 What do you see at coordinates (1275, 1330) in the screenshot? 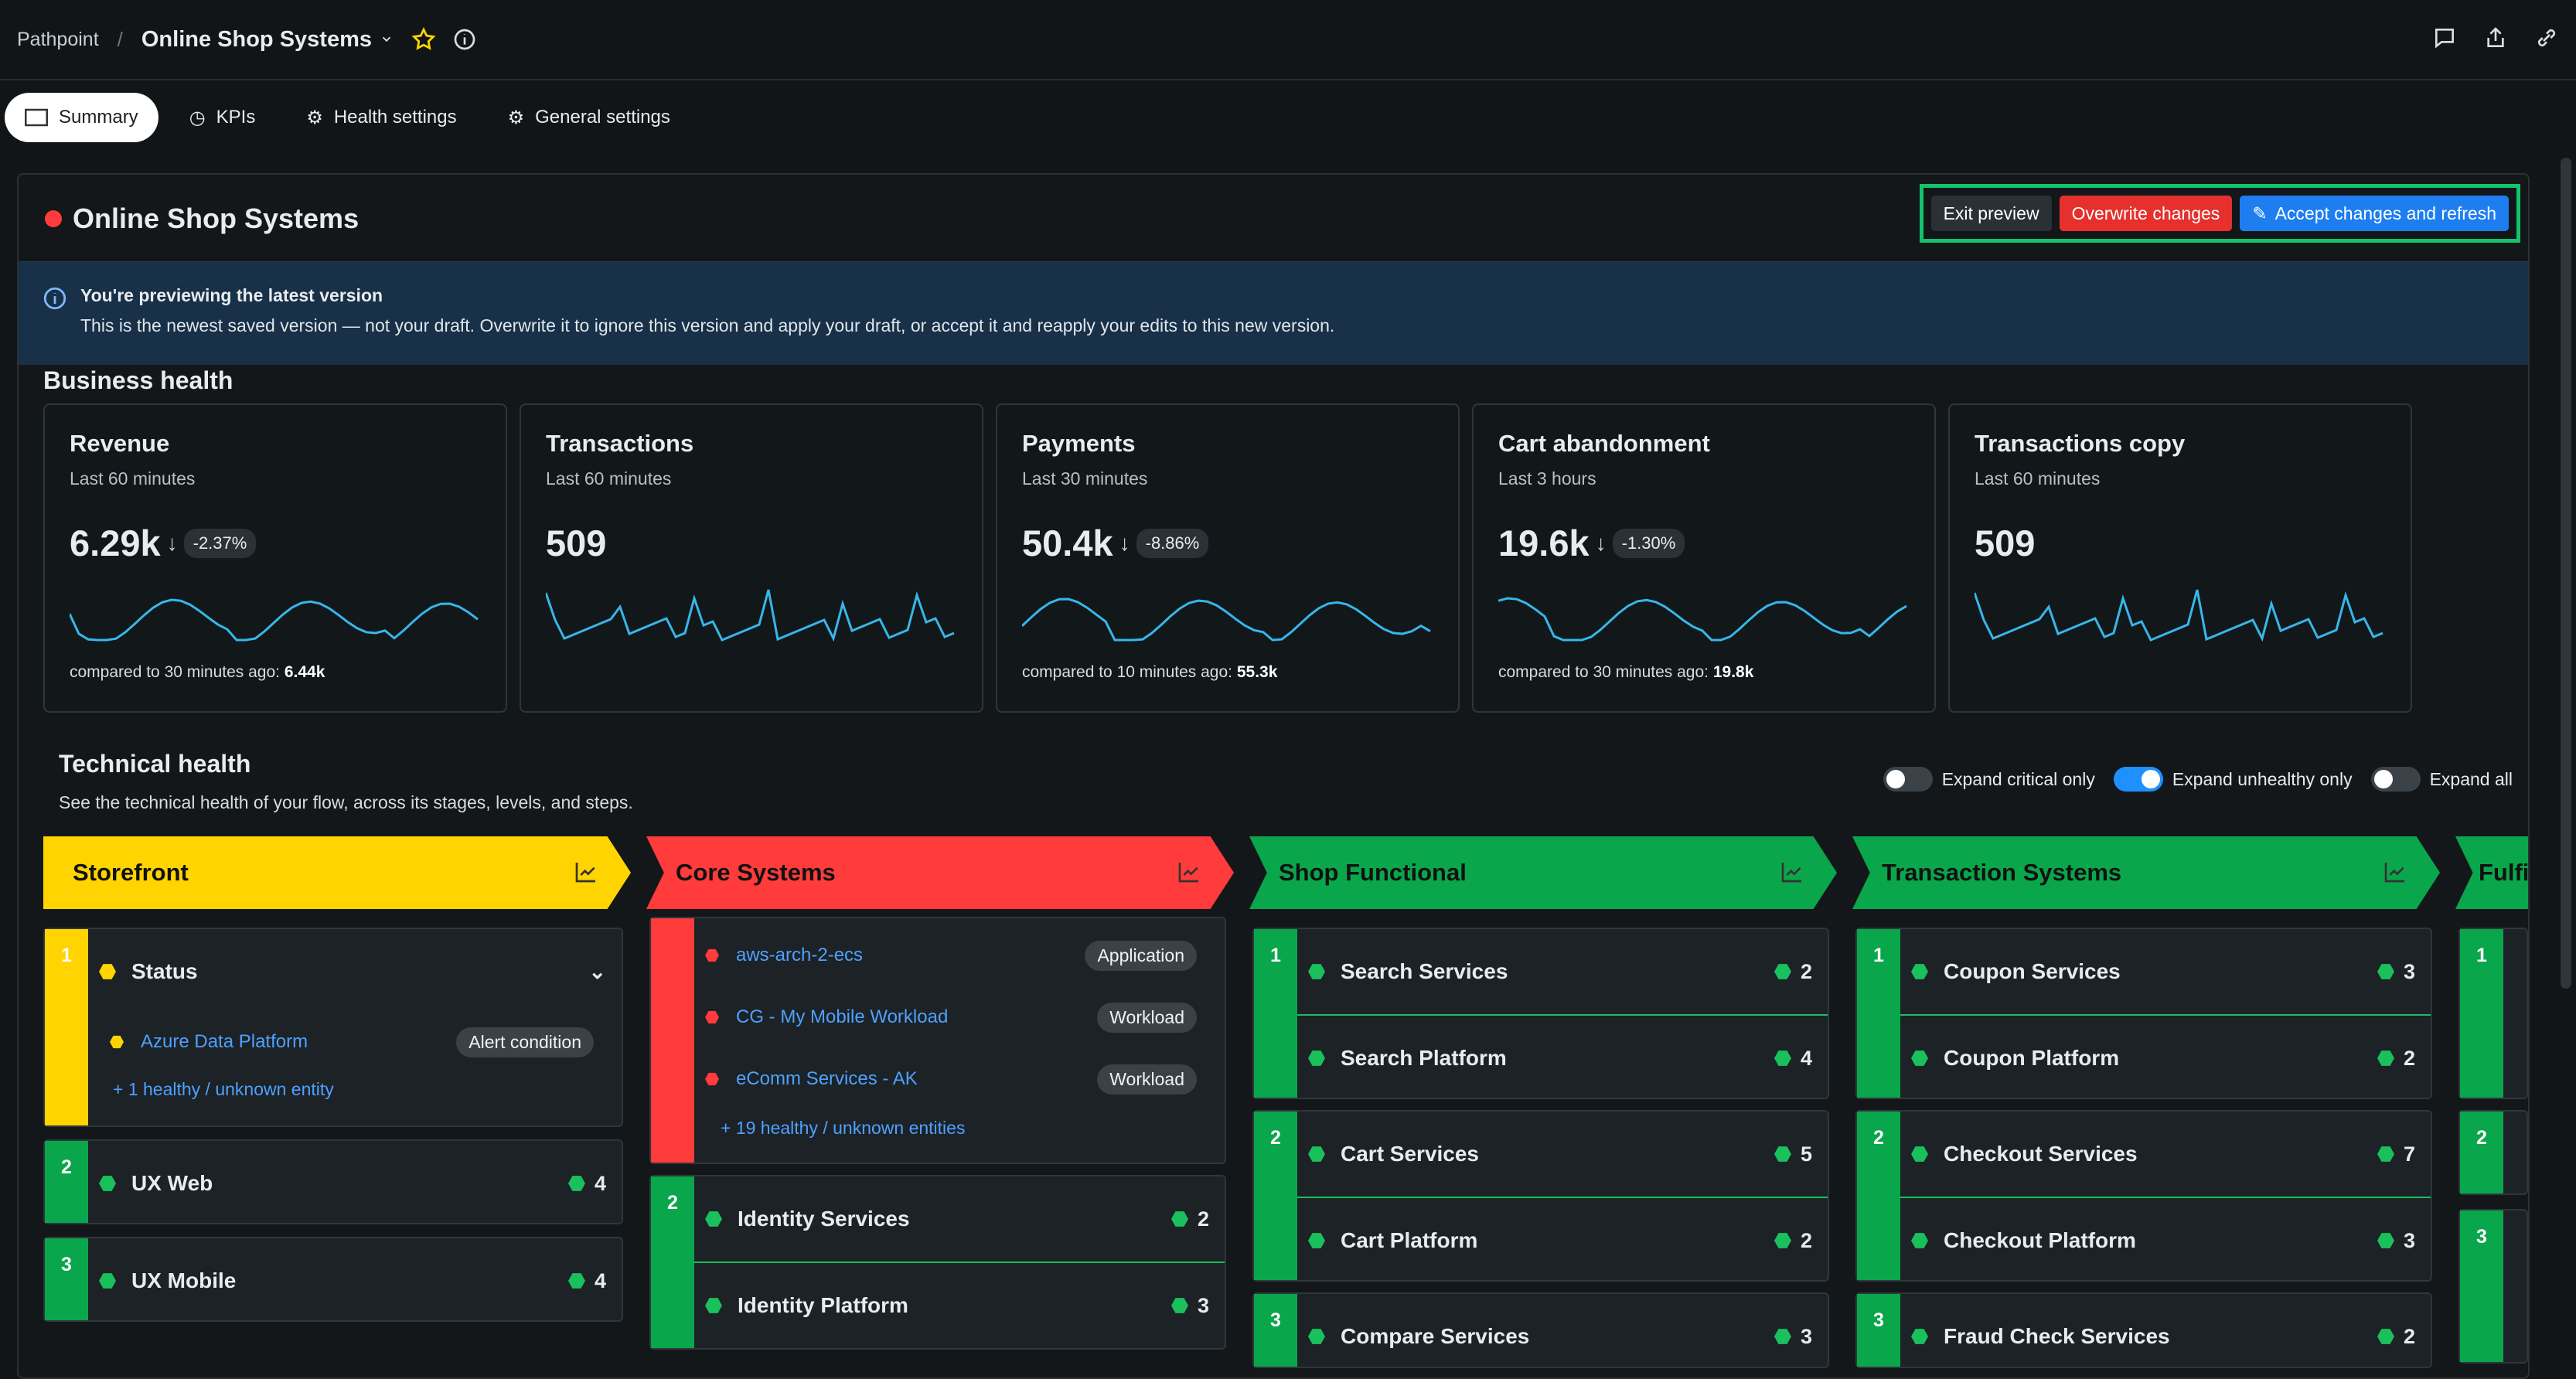
I see `level-number: 3` at bounding box center [1275, 1330].